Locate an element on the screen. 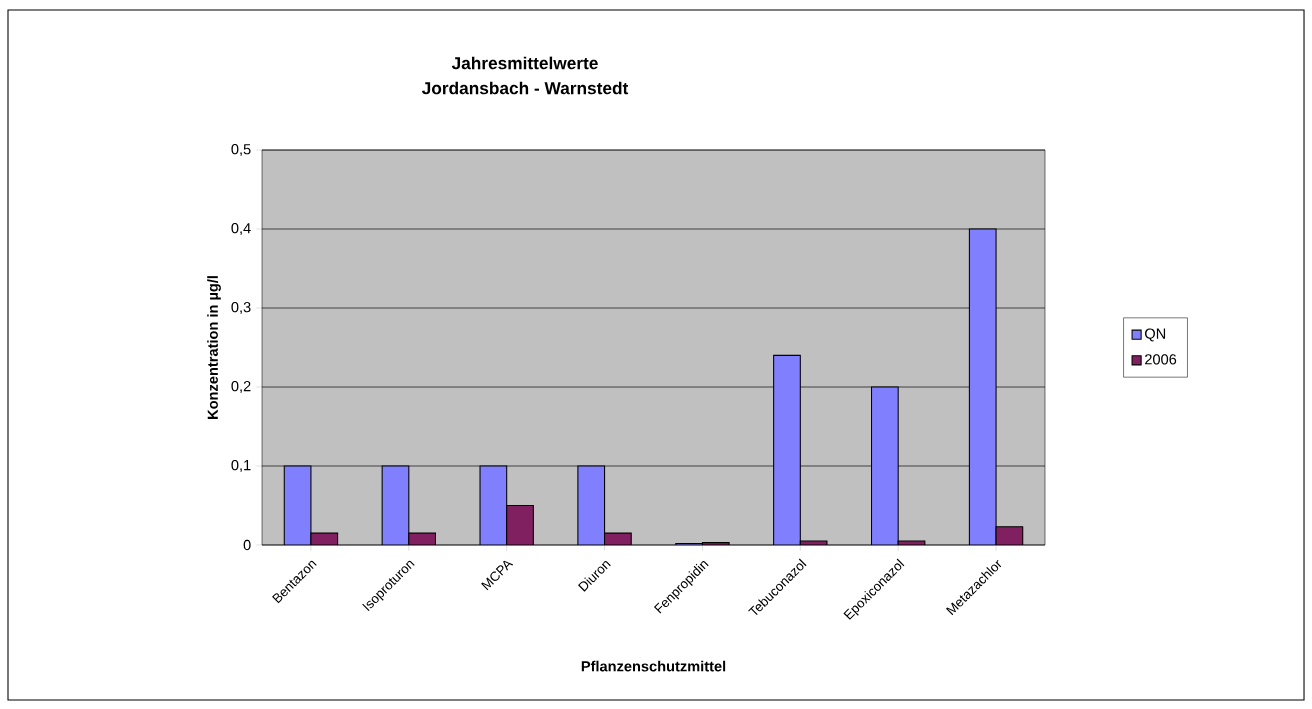  legend-label: 2006 is located at coordinates (1161, 359).